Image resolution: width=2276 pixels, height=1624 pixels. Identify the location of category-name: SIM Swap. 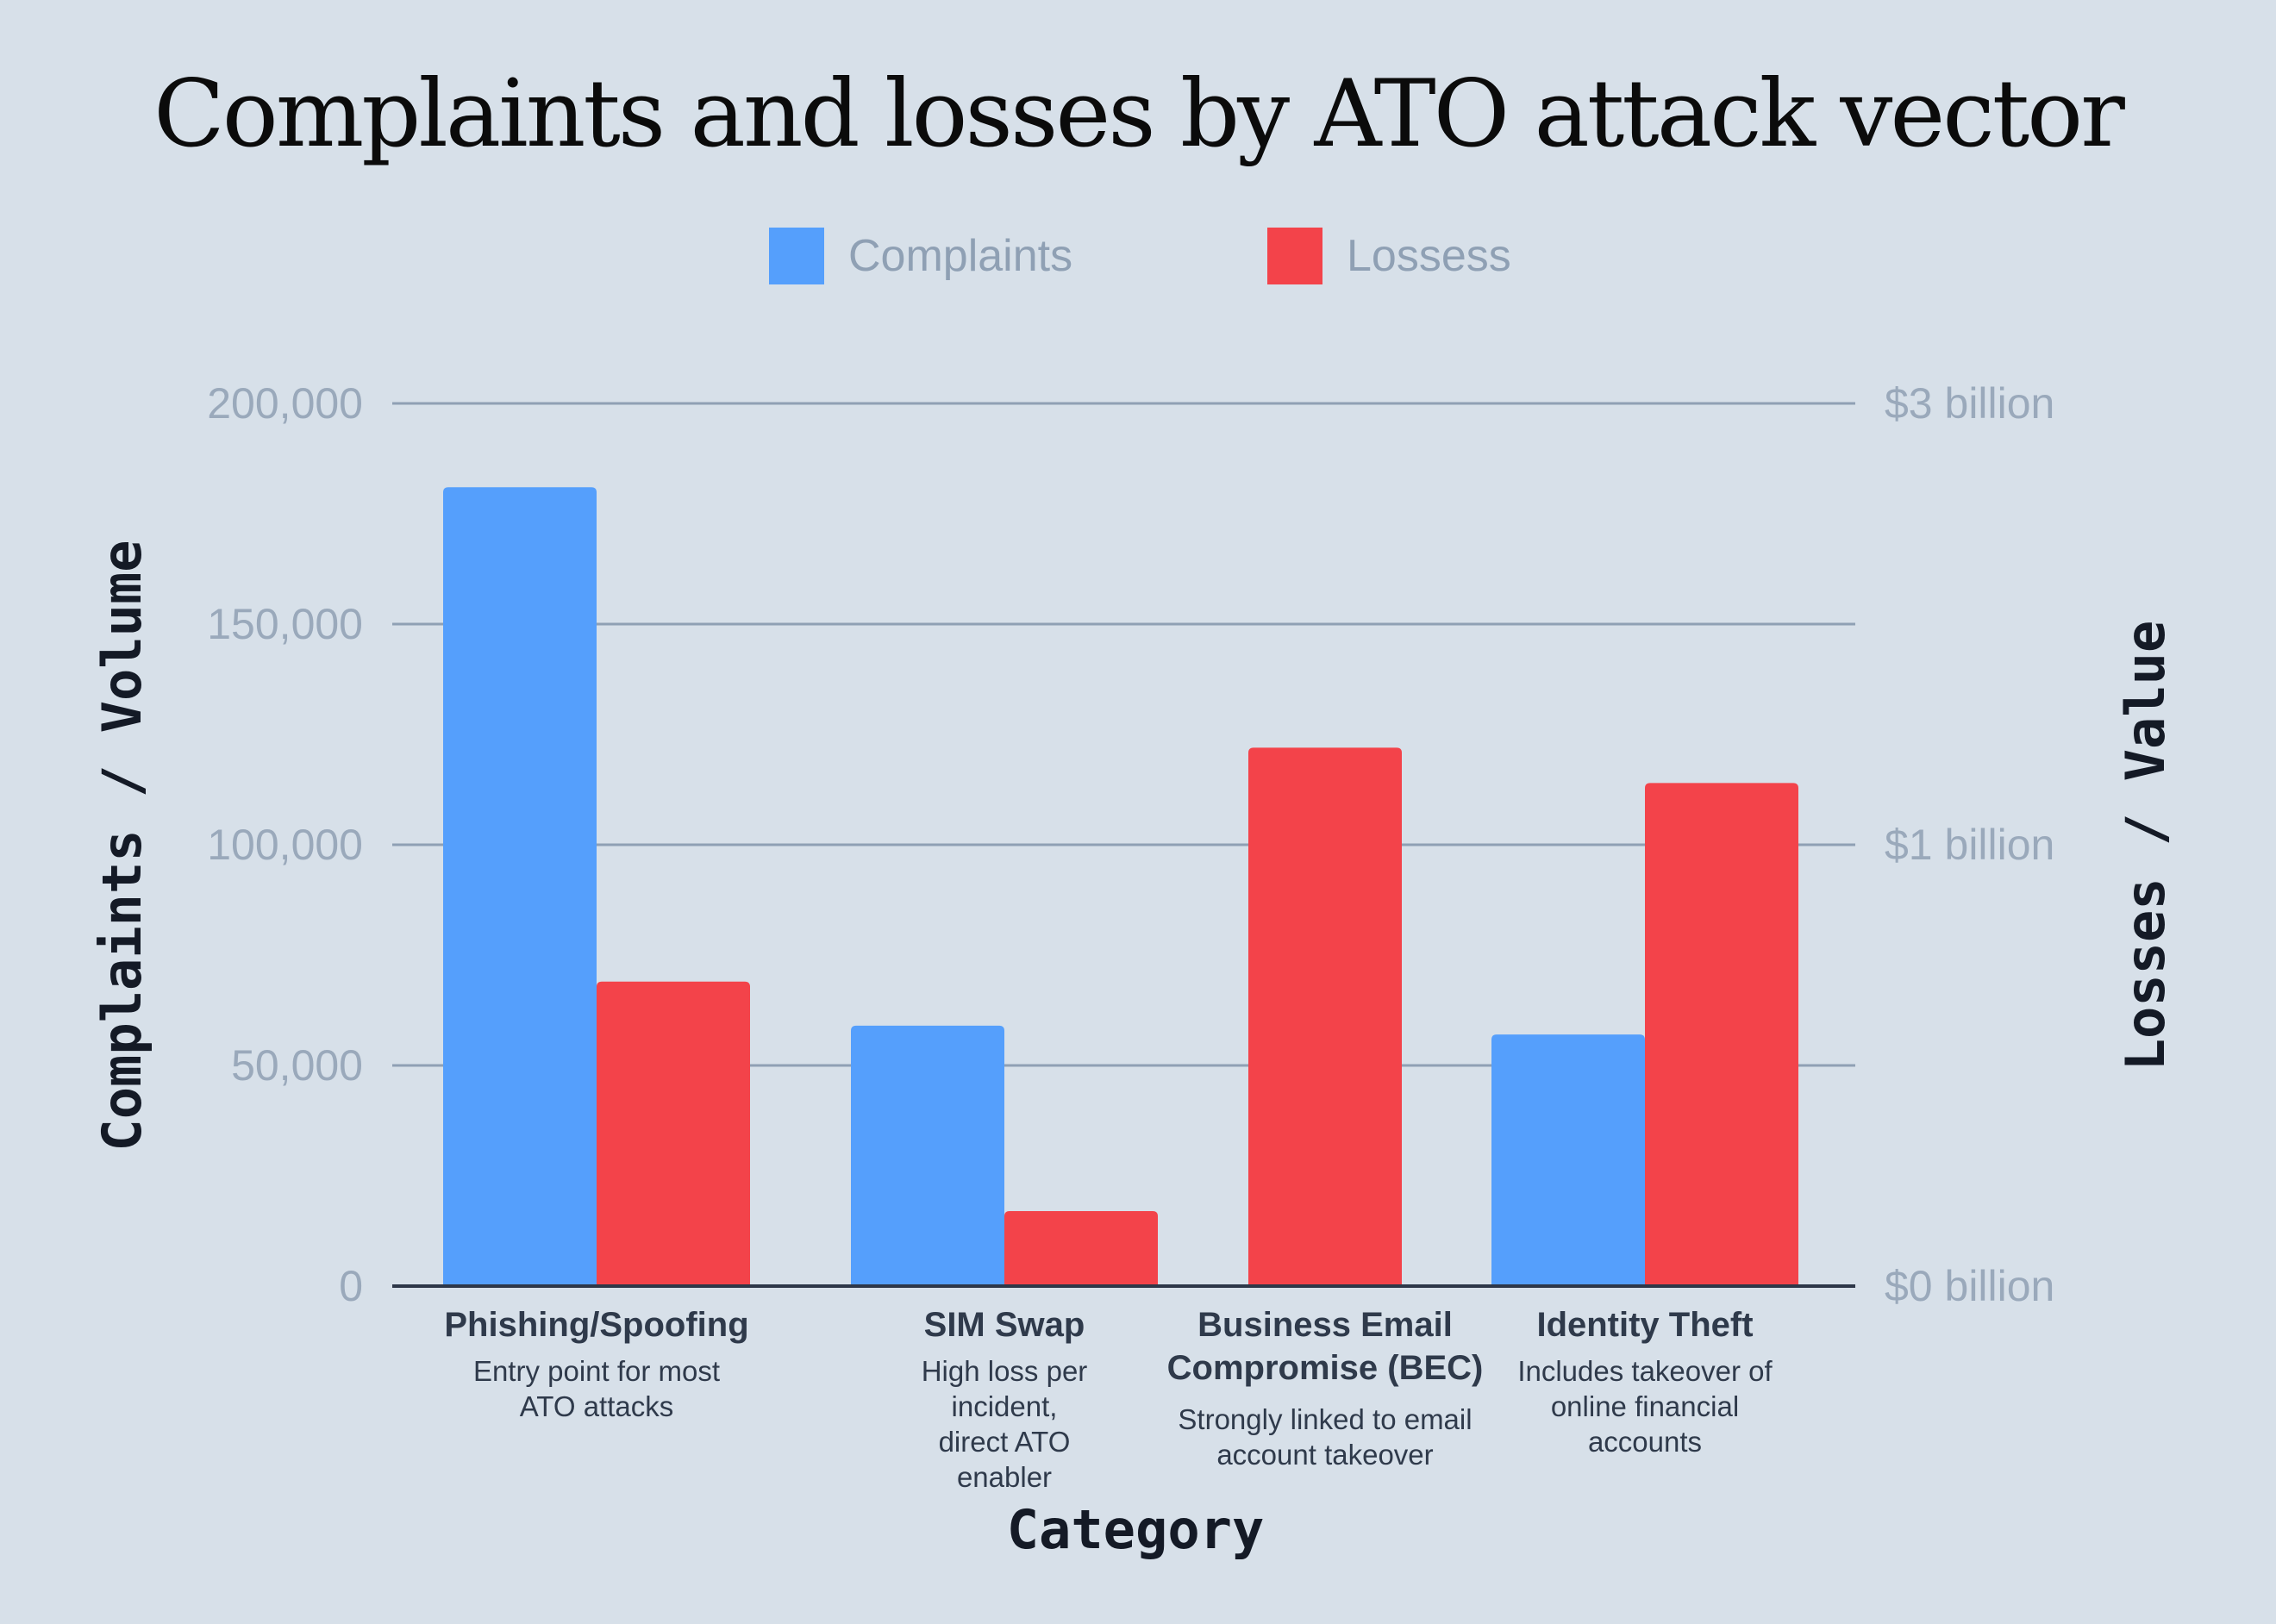
(1004, 1325).